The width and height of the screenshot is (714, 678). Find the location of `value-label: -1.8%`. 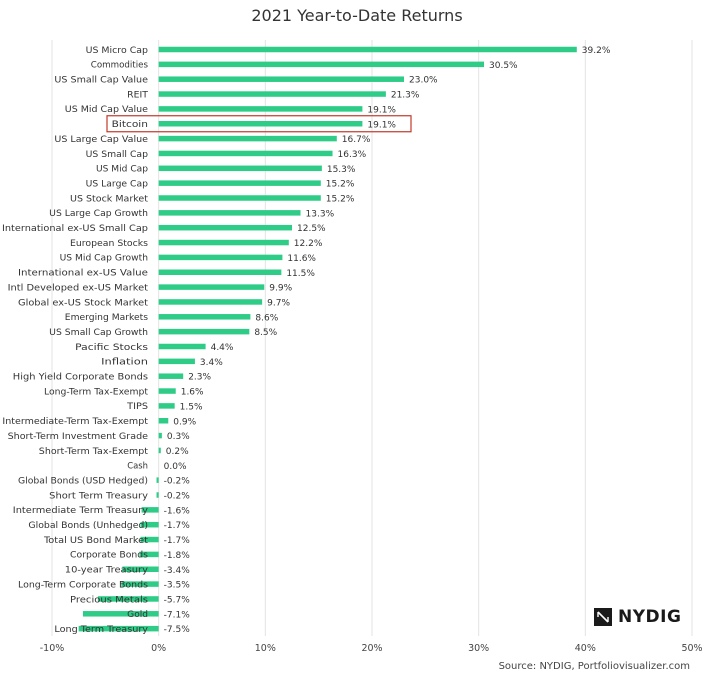

value-label: -1.8% is located at coordinates (177, 556).